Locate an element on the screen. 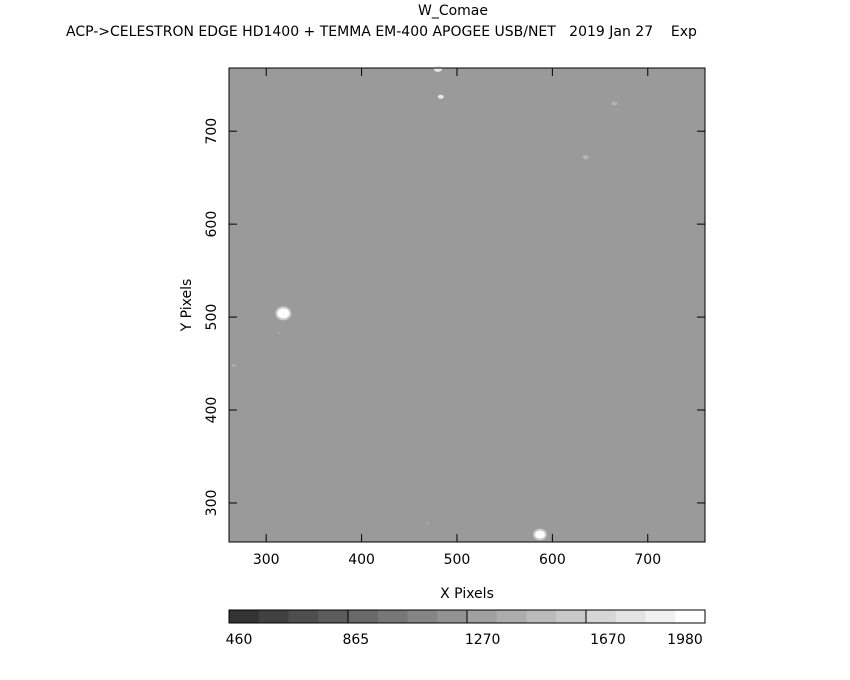  y-tick-label: 400 is located at coordinates (212, 410).